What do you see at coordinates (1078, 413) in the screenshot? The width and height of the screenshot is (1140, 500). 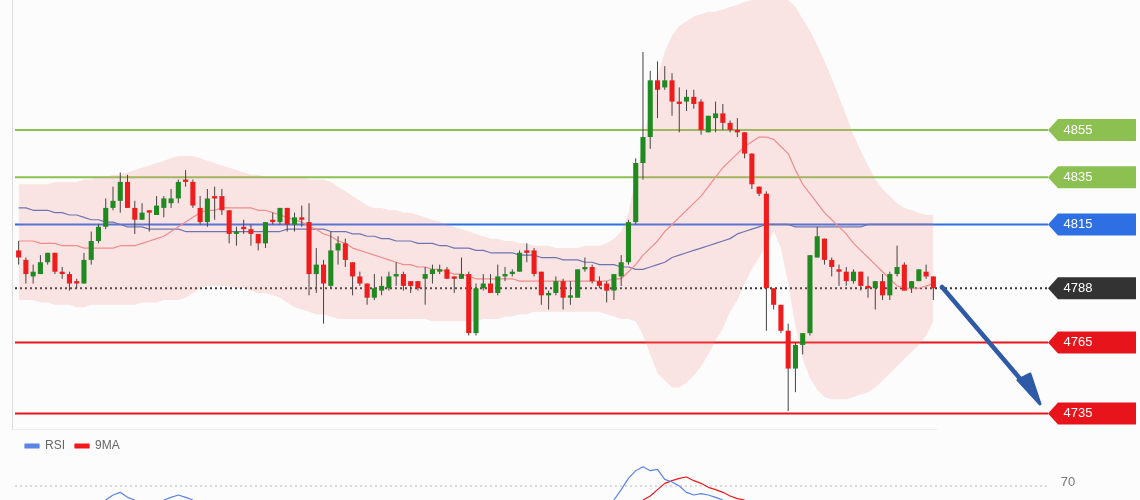 I see `y-tick-label: 4735` at bounding box center [1078, 413].